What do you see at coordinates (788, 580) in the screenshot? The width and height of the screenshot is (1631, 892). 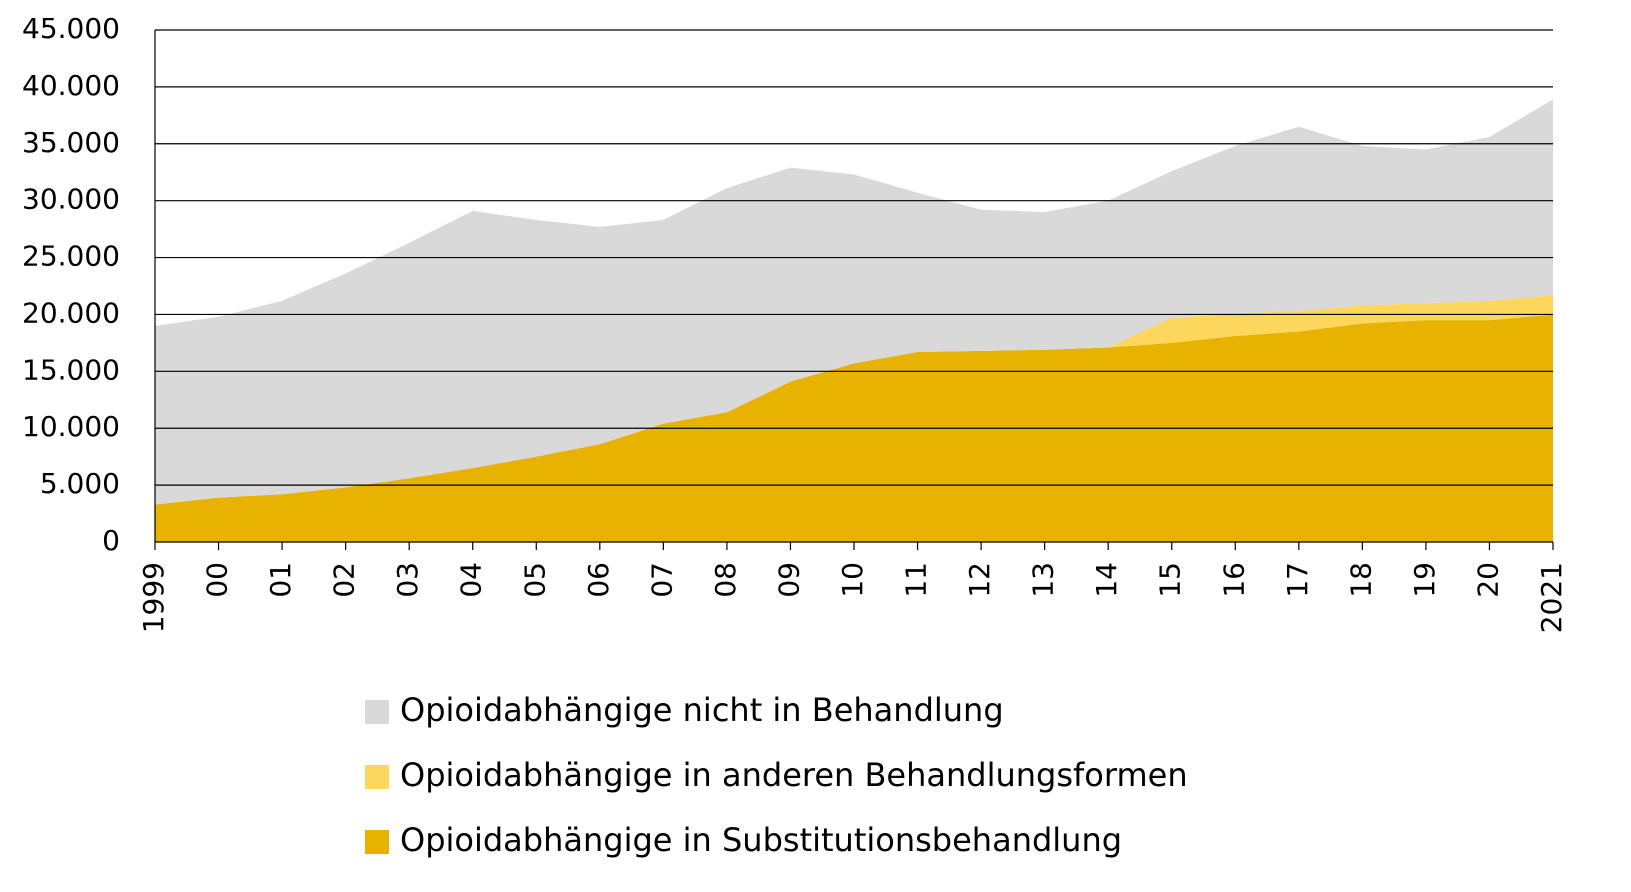 I see `x-tick-label: 09` at bounding box center [788, 580].